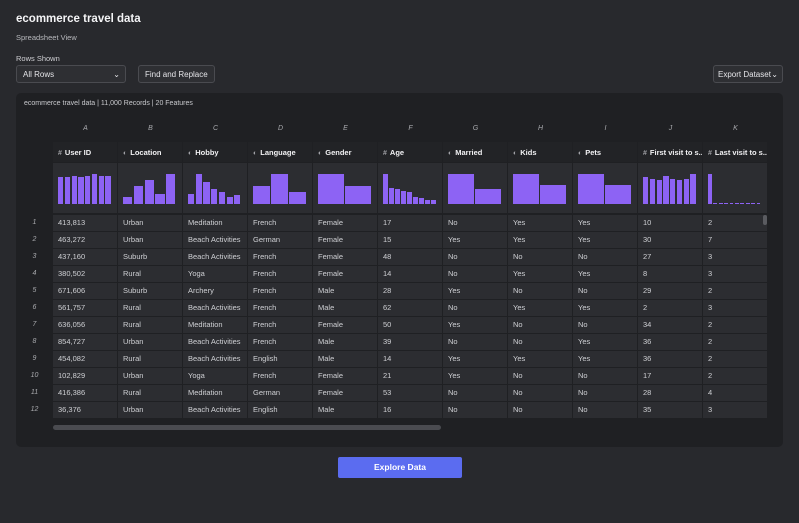 The image size is (799, 523). Describe the element at coordinates (34, 375) in the screenshot. I see `row-number: 10` at that location.